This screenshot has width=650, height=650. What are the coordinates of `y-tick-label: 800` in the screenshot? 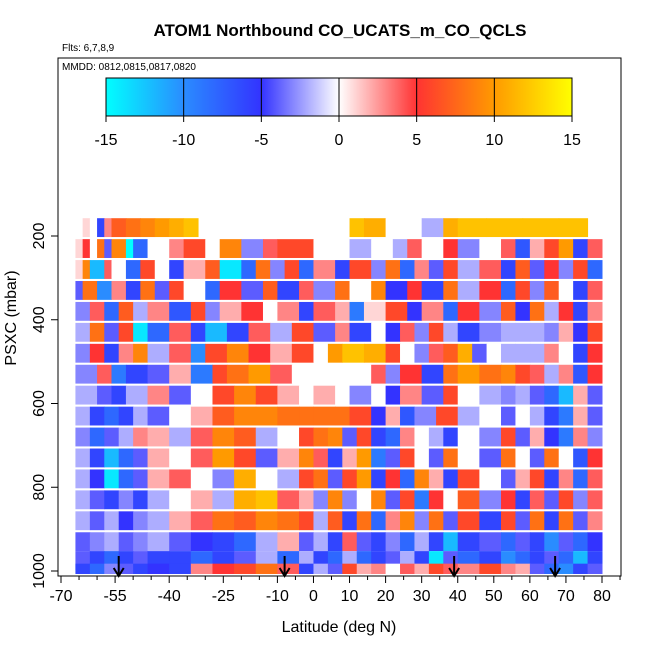 It's located at (39, 487).